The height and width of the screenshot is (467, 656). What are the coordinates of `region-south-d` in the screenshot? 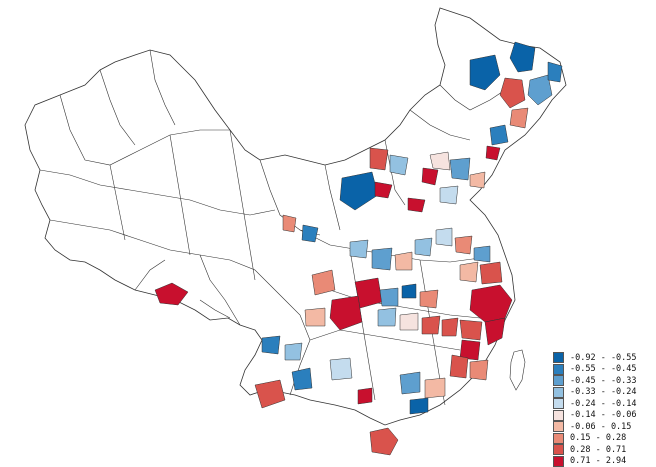 It's located at (302, 379).